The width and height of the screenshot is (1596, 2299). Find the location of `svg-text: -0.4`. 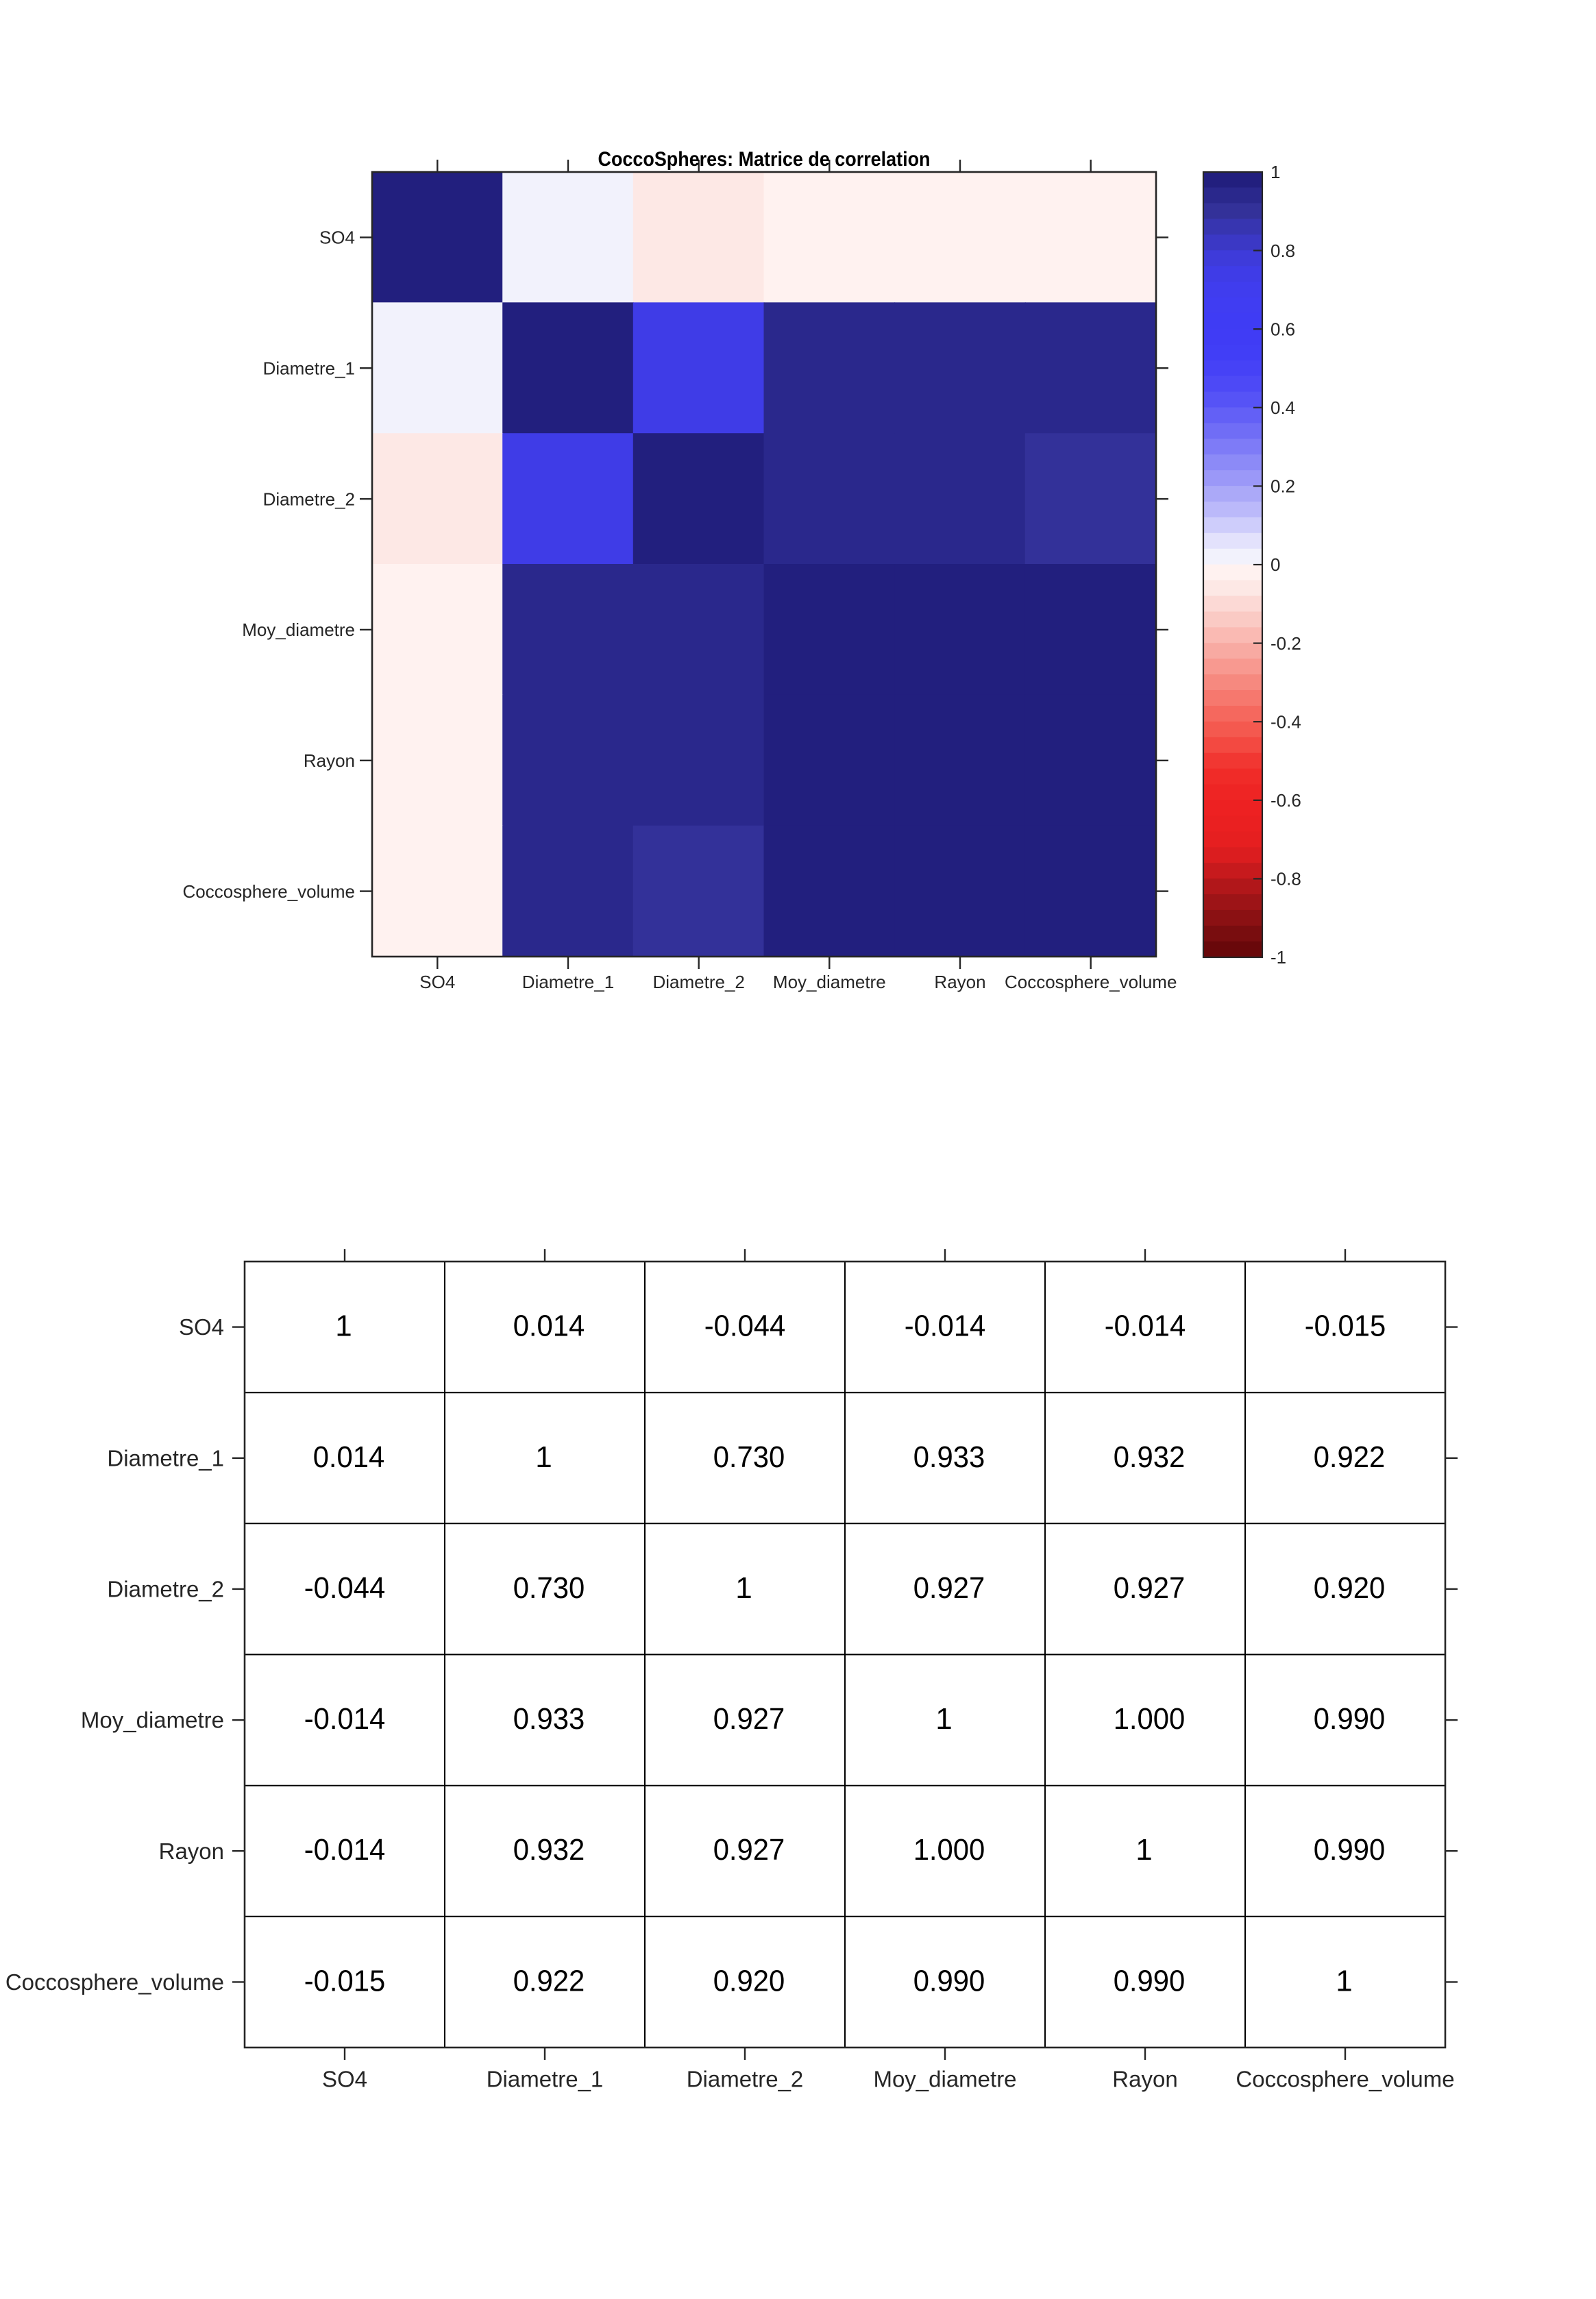

svg-text: -0.4 is located at coordinates (1285, 721).